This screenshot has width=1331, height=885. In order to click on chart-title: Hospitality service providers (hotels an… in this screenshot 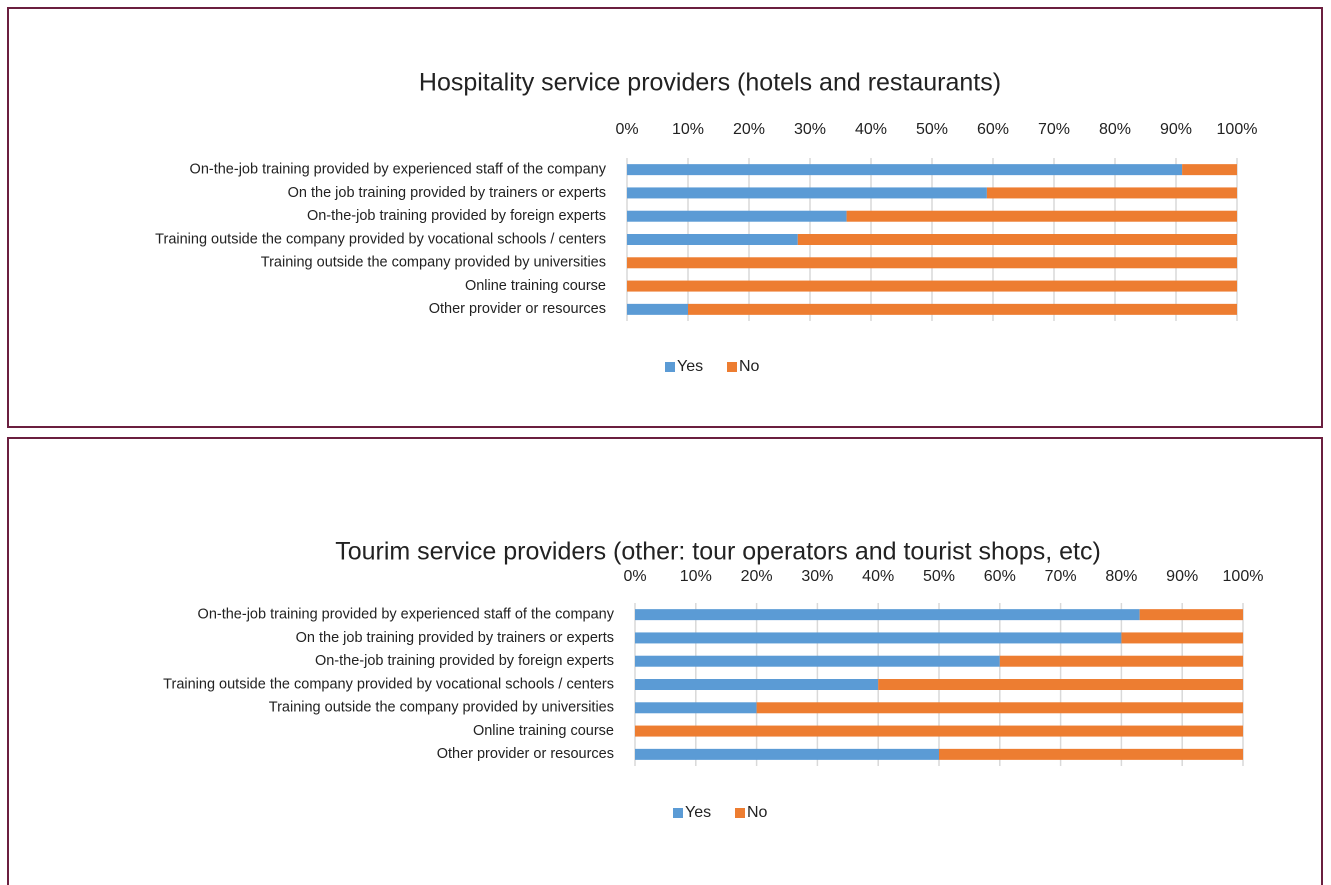, I will do `click(710, 83)`.